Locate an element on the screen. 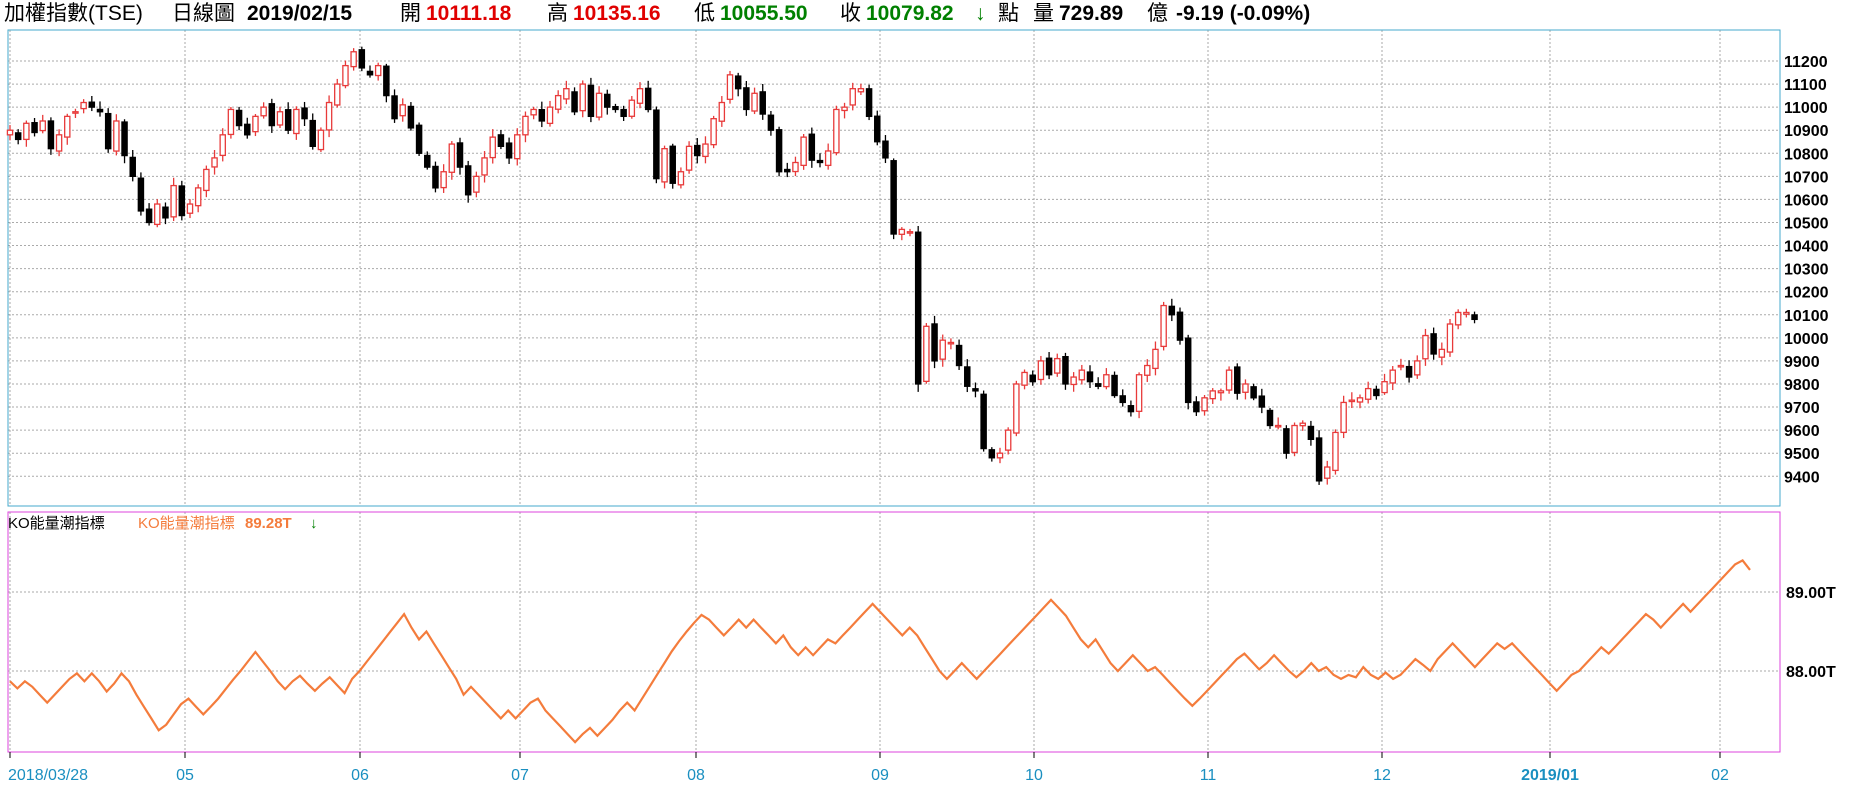 The height and width of the screenshot is (785, 1860). close-value: 10079.82 is located at coordinates (910, 13).